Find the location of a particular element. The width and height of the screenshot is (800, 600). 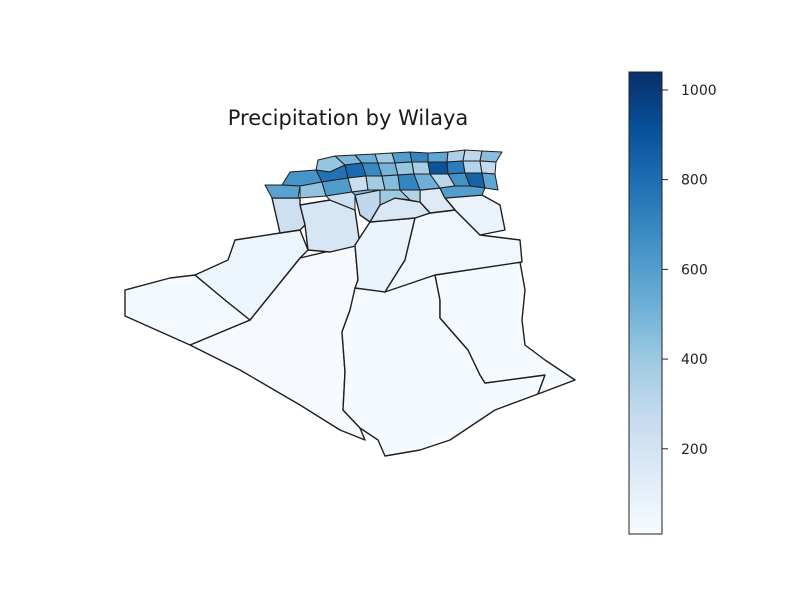

region-bechar is located at coordinates (251, 275).